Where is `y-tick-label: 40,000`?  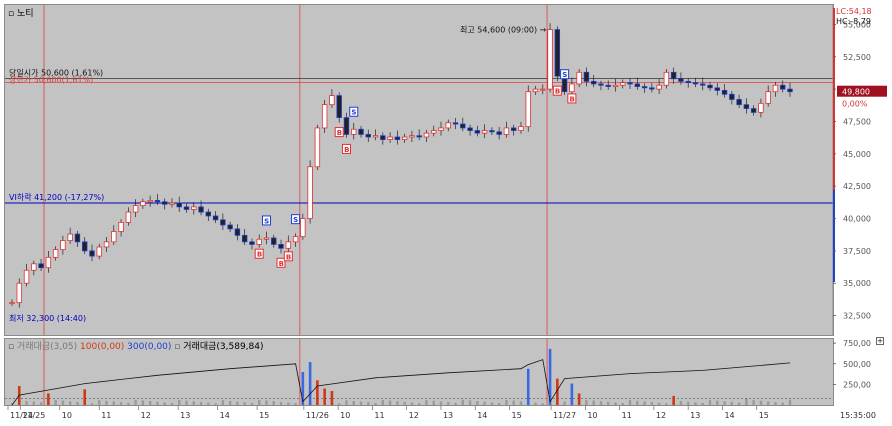 y-tick-label: 40,000 is located at coordinates (857, 219).